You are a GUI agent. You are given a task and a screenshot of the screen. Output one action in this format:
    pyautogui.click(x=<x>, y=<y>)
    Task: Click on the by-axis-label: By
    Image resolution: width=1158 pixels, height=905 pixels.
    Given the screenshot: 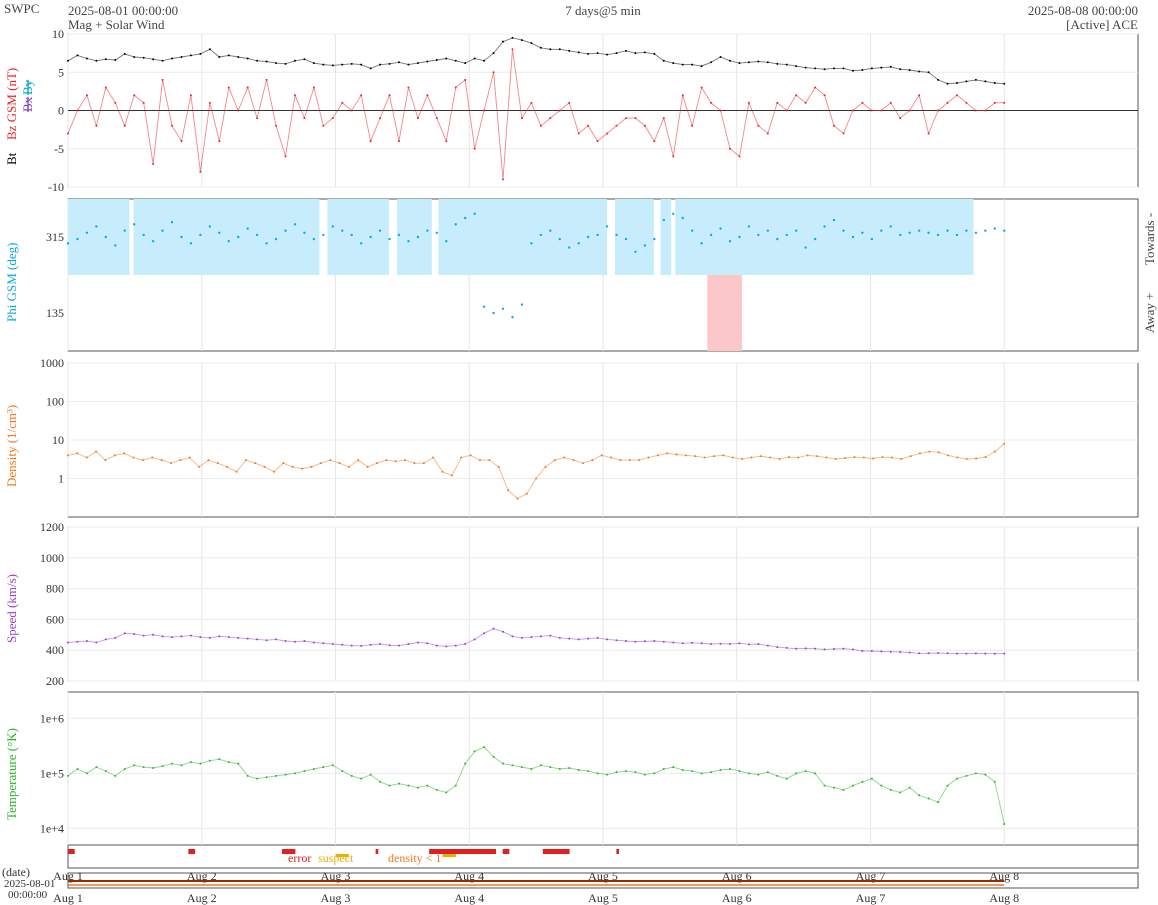 What is the action you would take?
    pyautogui.click(x=27, y=87)
    